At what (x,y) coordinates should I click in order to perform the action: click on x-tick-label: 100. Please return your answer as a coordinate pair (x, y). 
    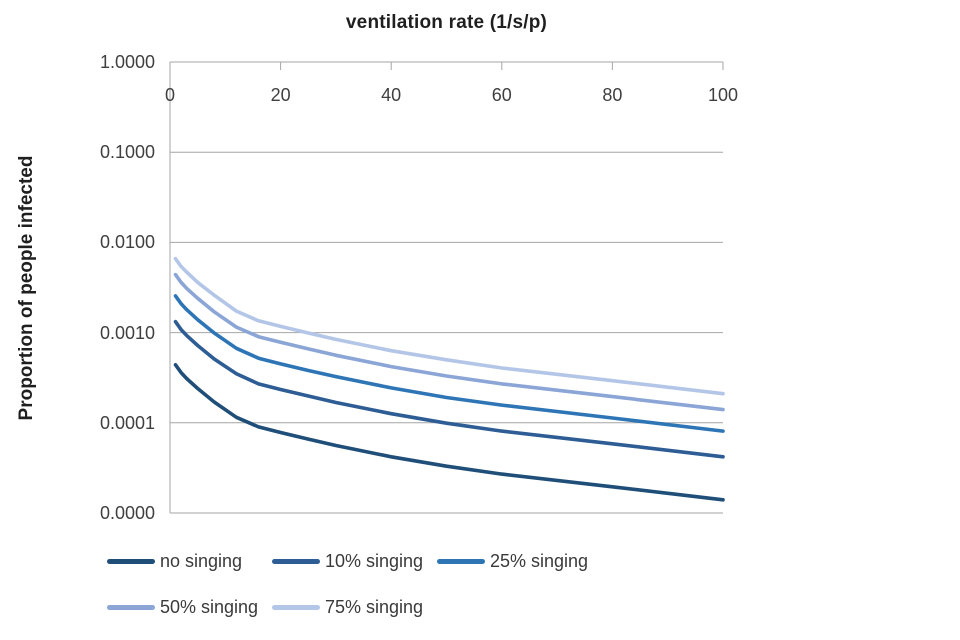
    Looking at the image, I should click on (723, 95).